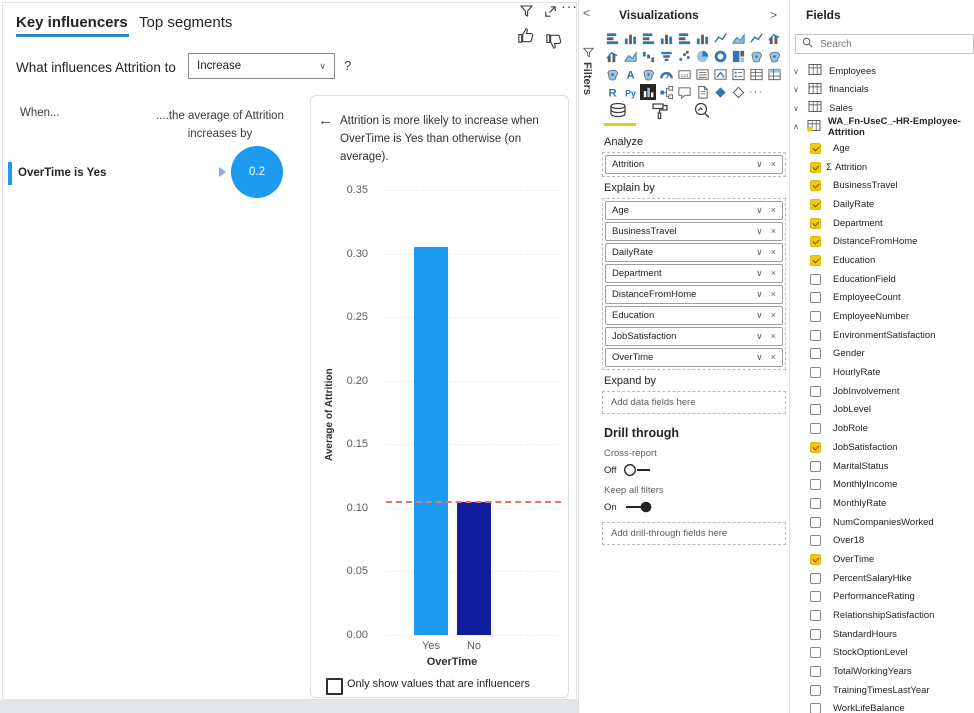 The image size is (974, 713). What do you see at coordinates (882, 372) in the screenshot?
I see `field-row: HourlyRate` at bounding box center [882, 372].